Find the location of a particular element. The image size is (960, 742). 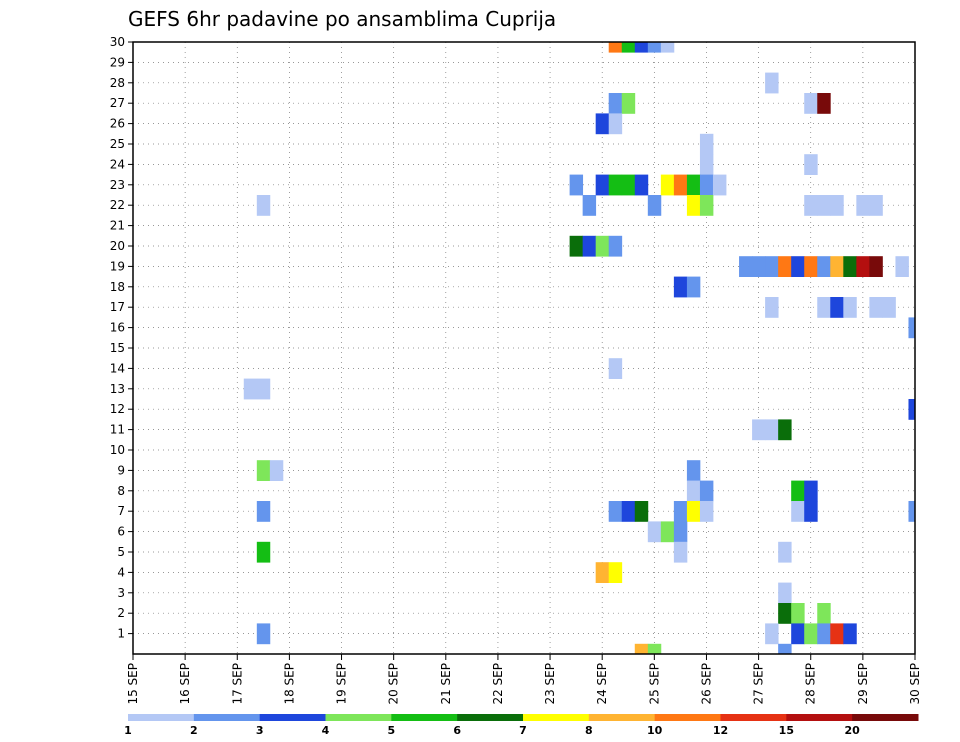

y-tick-label: 23 is located at coordinates (117, 185).